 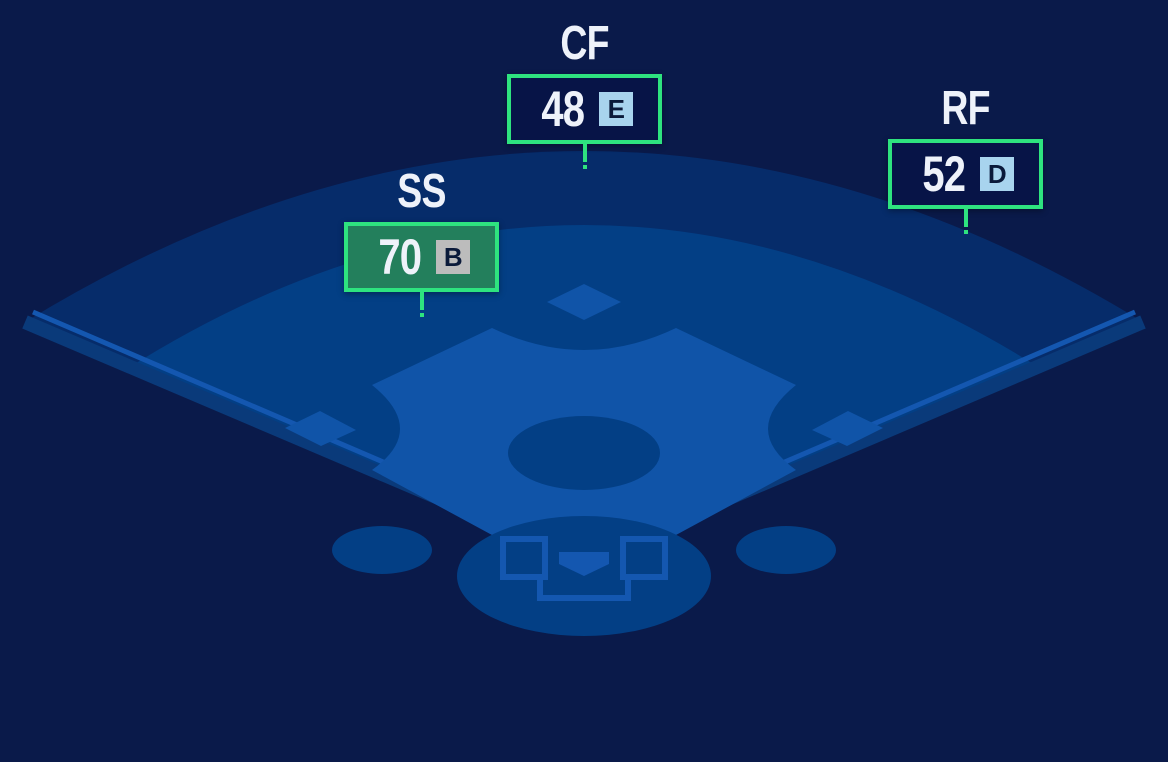 What do you see at coordinates (997, 174) in the screenshot?
I see `grade-badge: D` at bounding box center [997, 174].